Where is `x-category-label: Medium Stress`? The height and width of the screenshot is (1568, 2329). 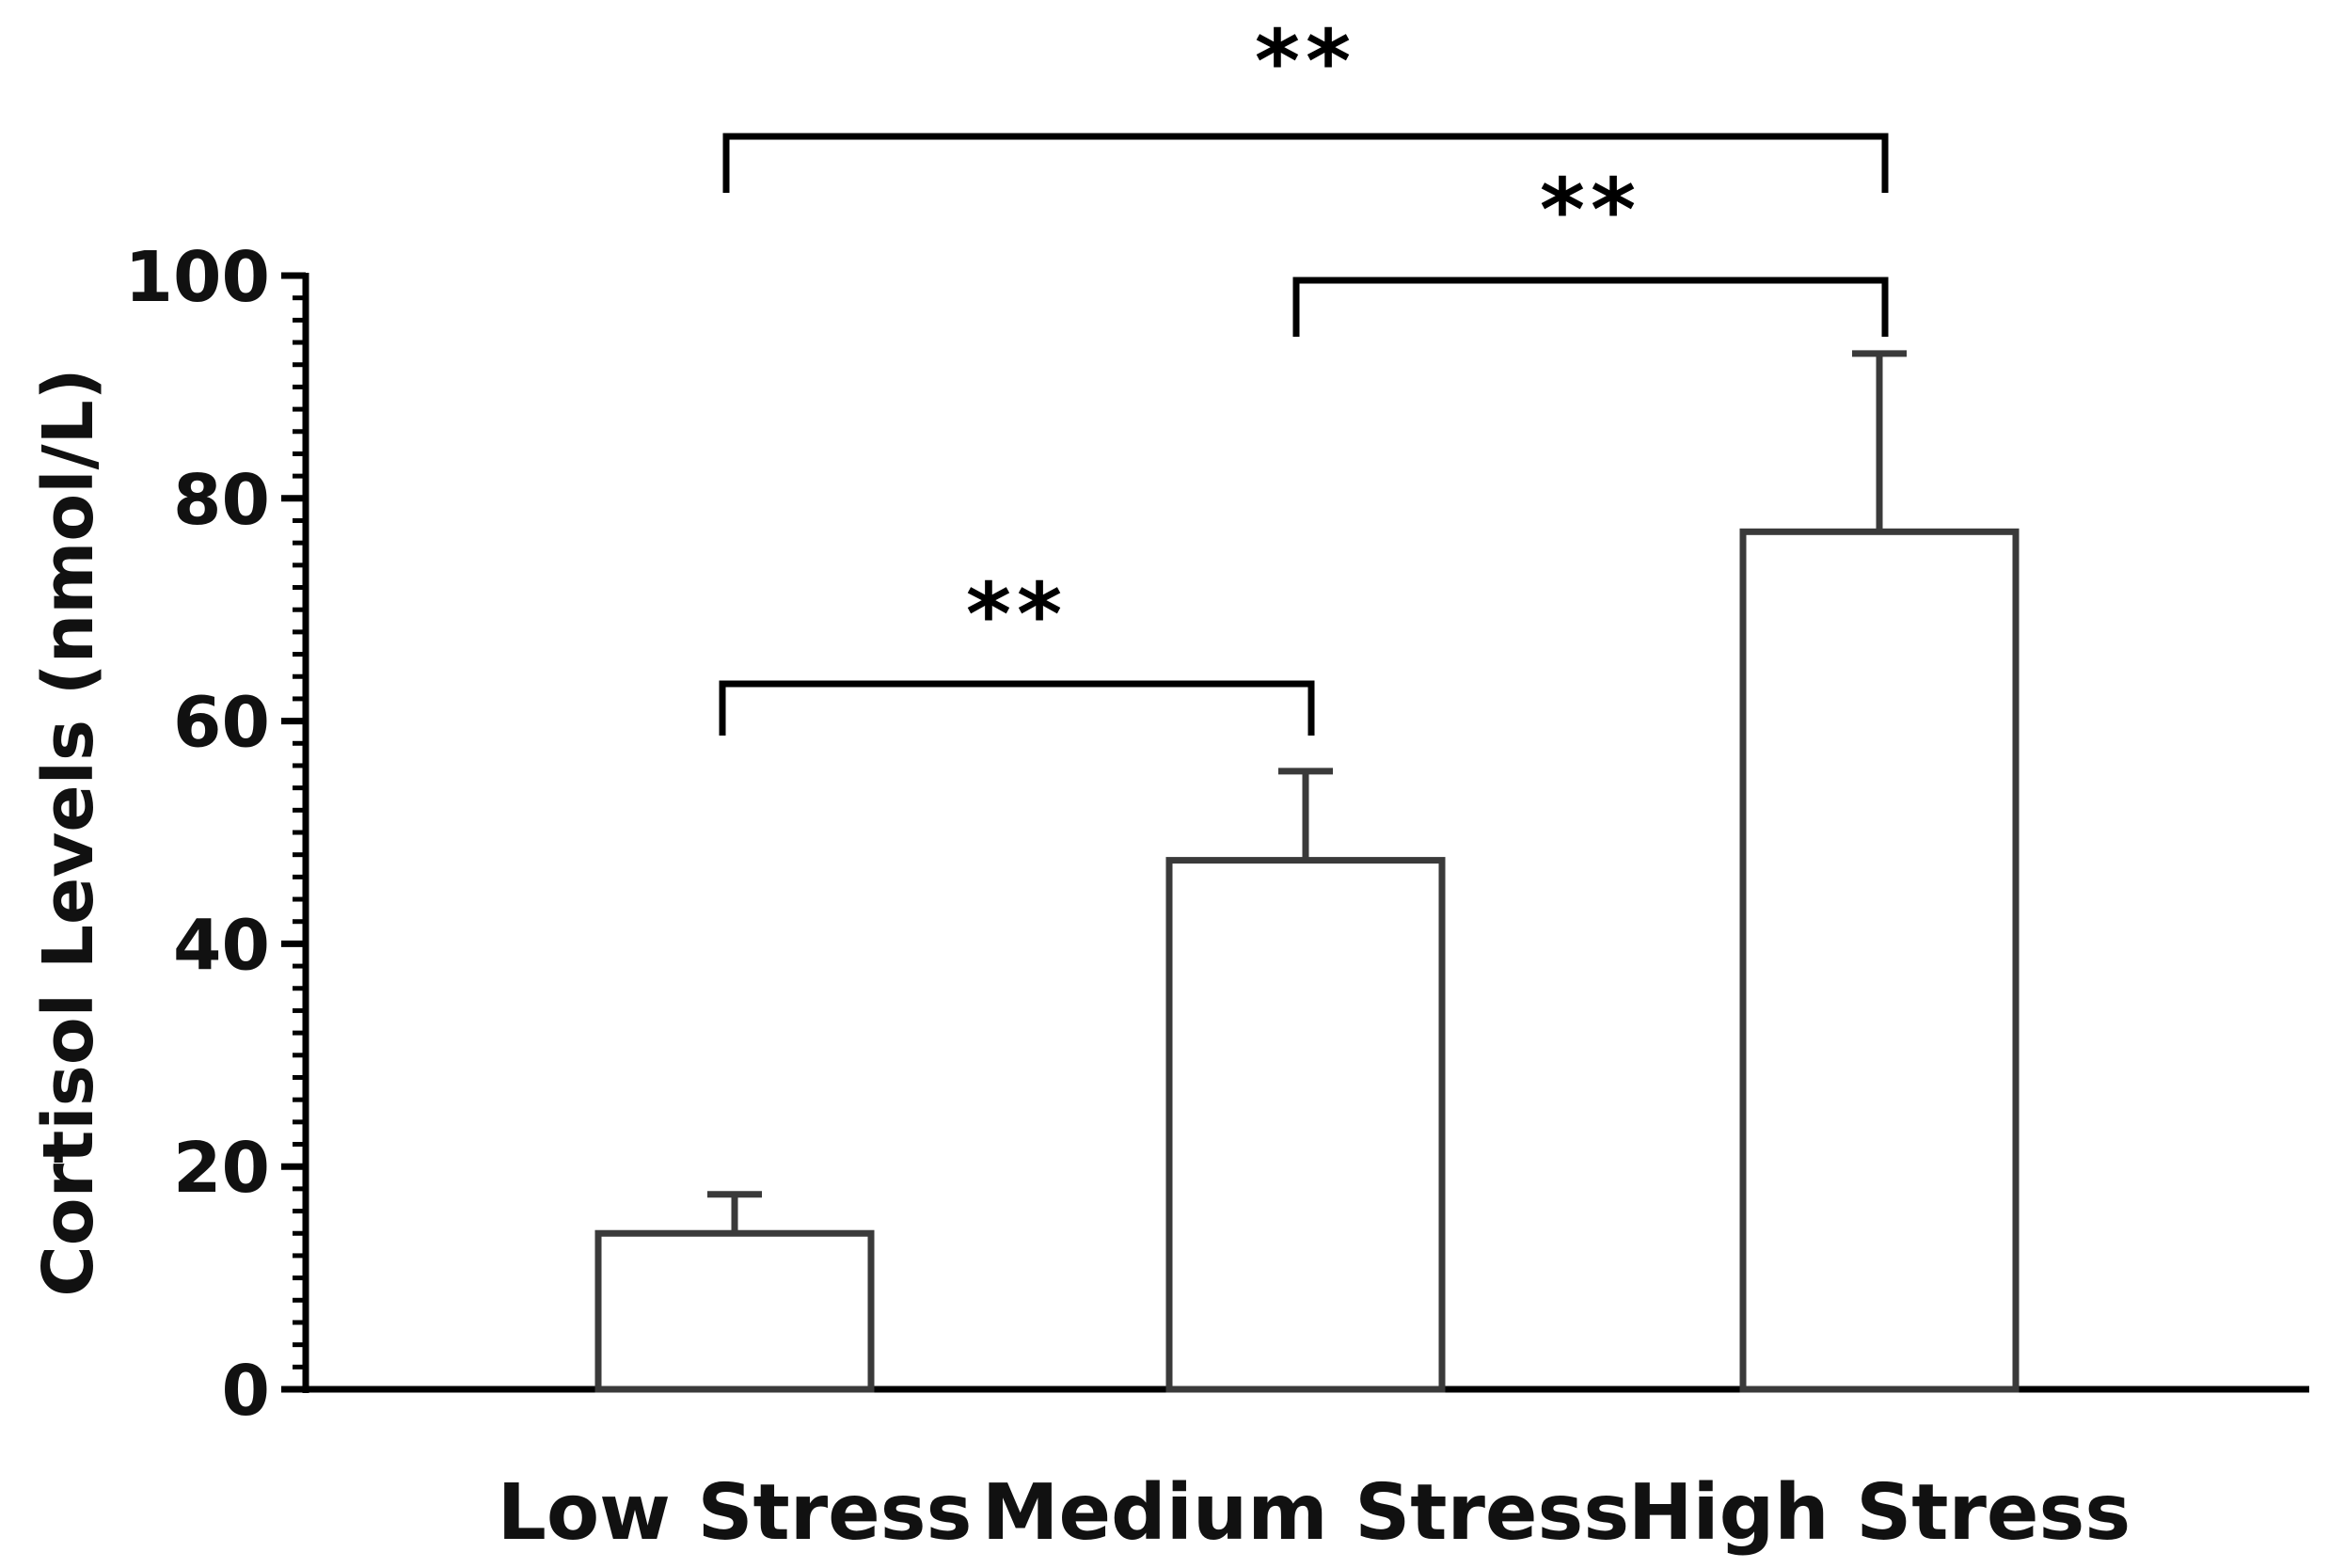 x-category-label: Medium Stress is located at coordinates (1305, 1513).